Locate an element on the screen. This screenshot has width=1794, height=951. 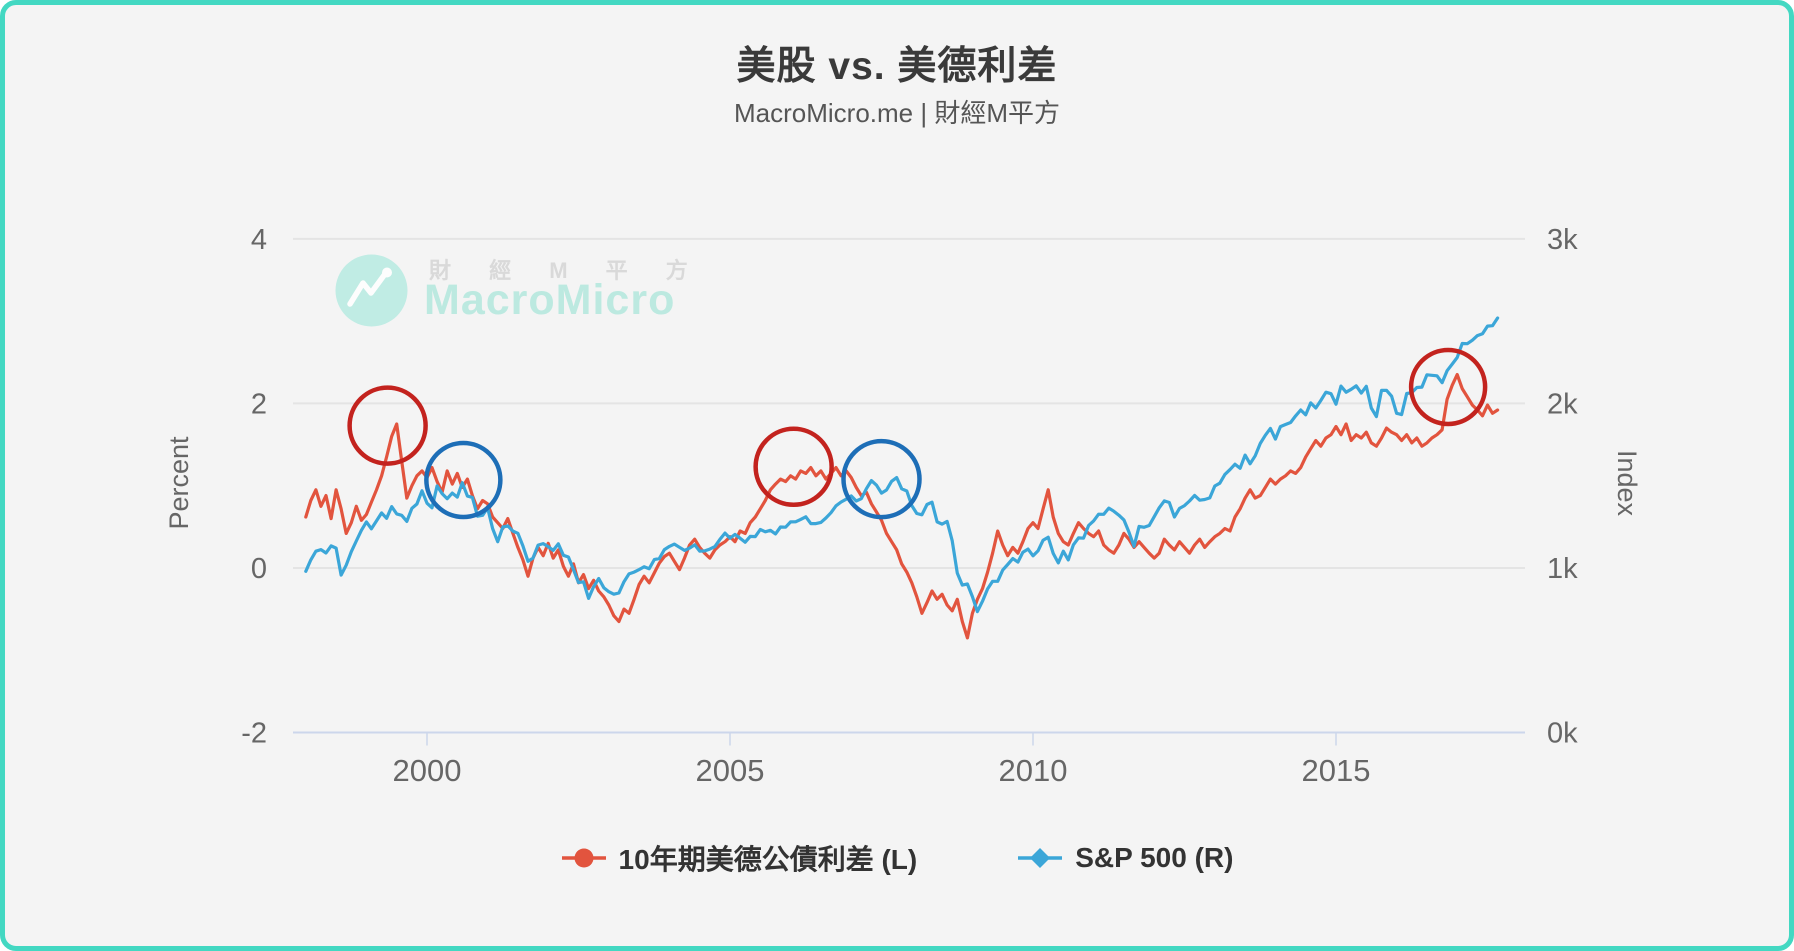
spread-line-marker-icon is located at coordinates (583, 858).